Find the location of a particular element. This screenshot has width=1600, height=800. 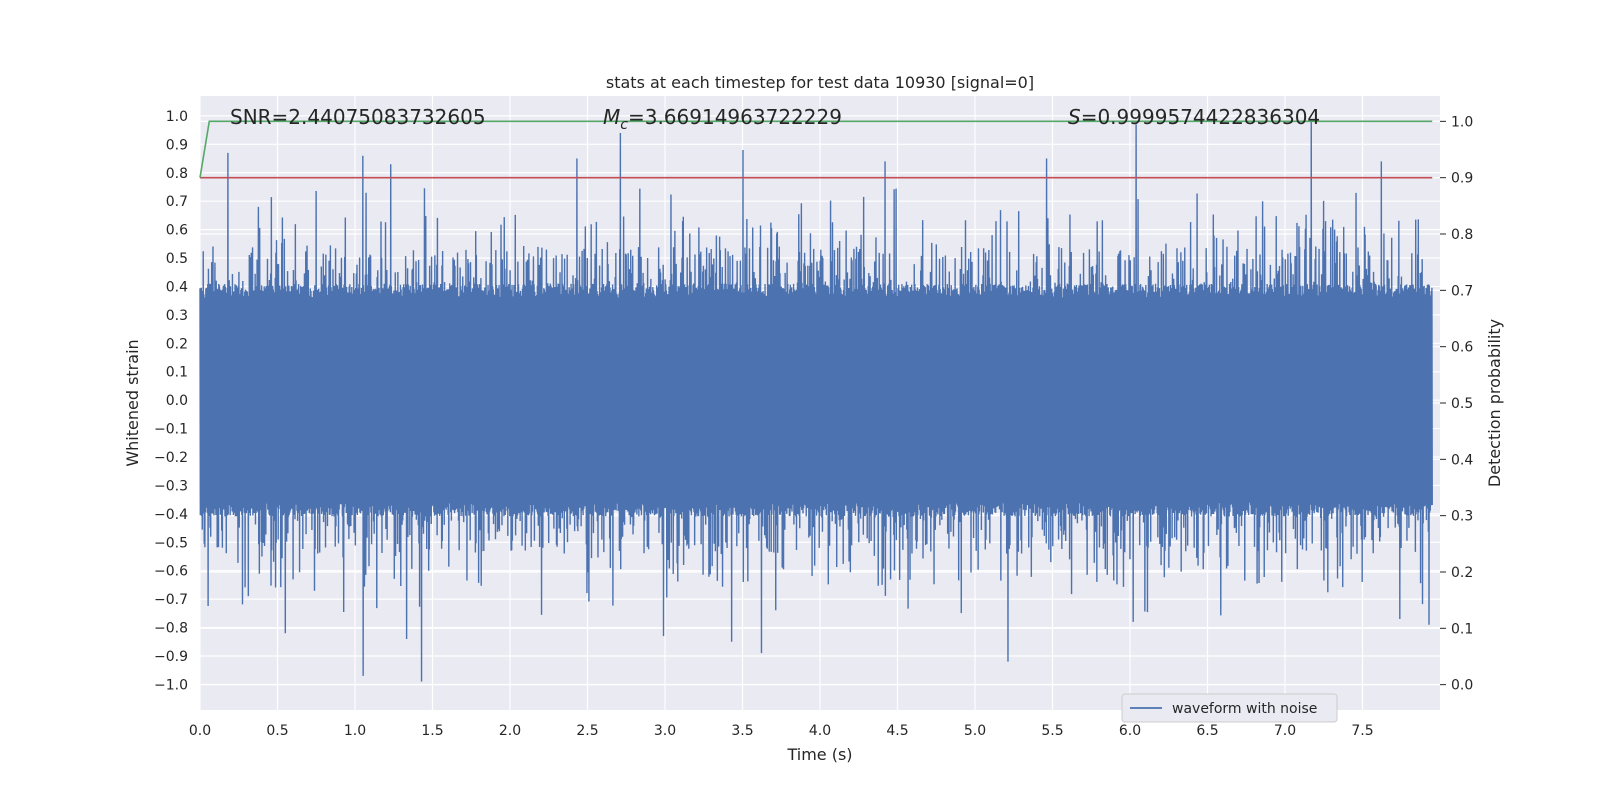

y-tick-label-left: −0.3 is located at coordinates (171, 486).